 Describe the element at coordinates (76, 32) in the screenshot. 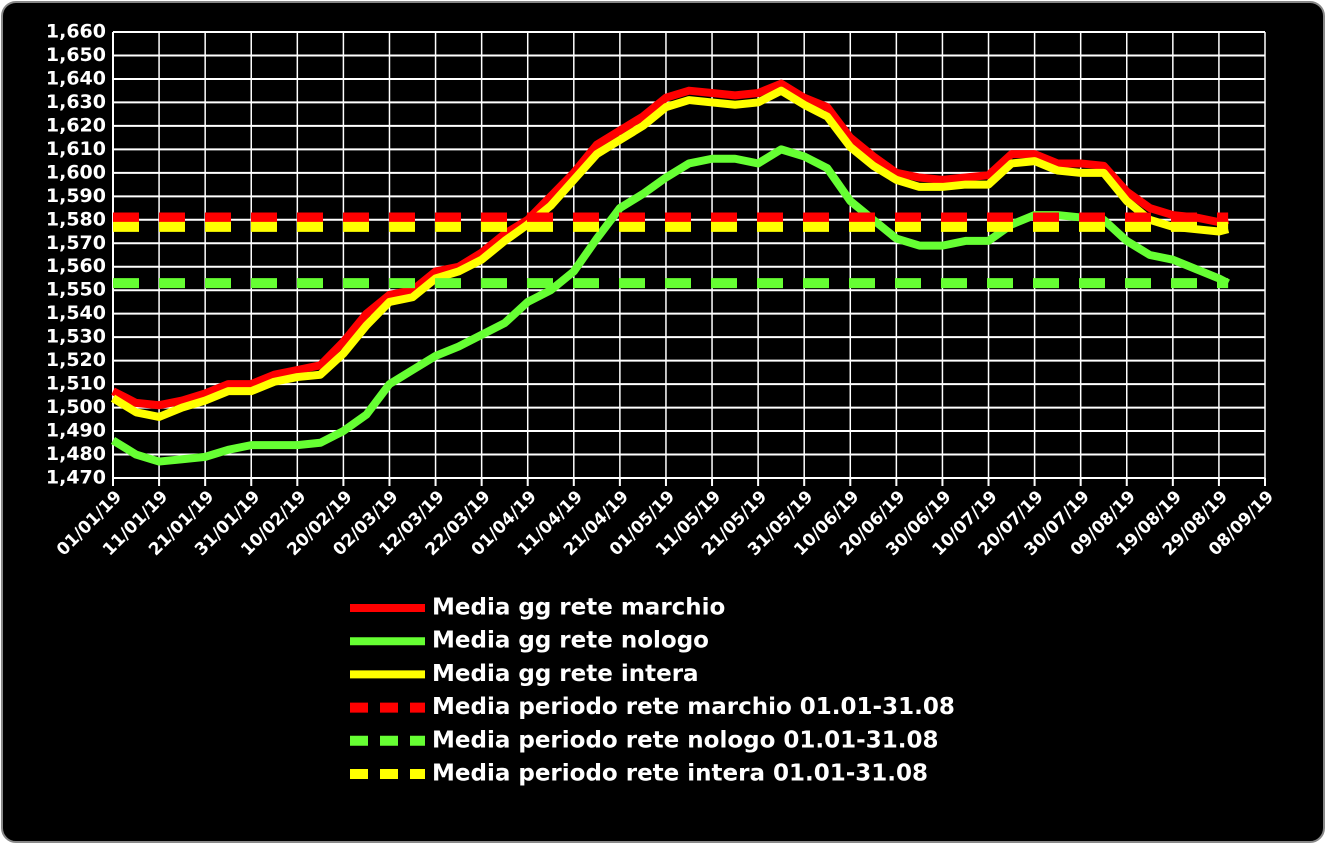

I see `y-tick-label: 1,660` at that location.